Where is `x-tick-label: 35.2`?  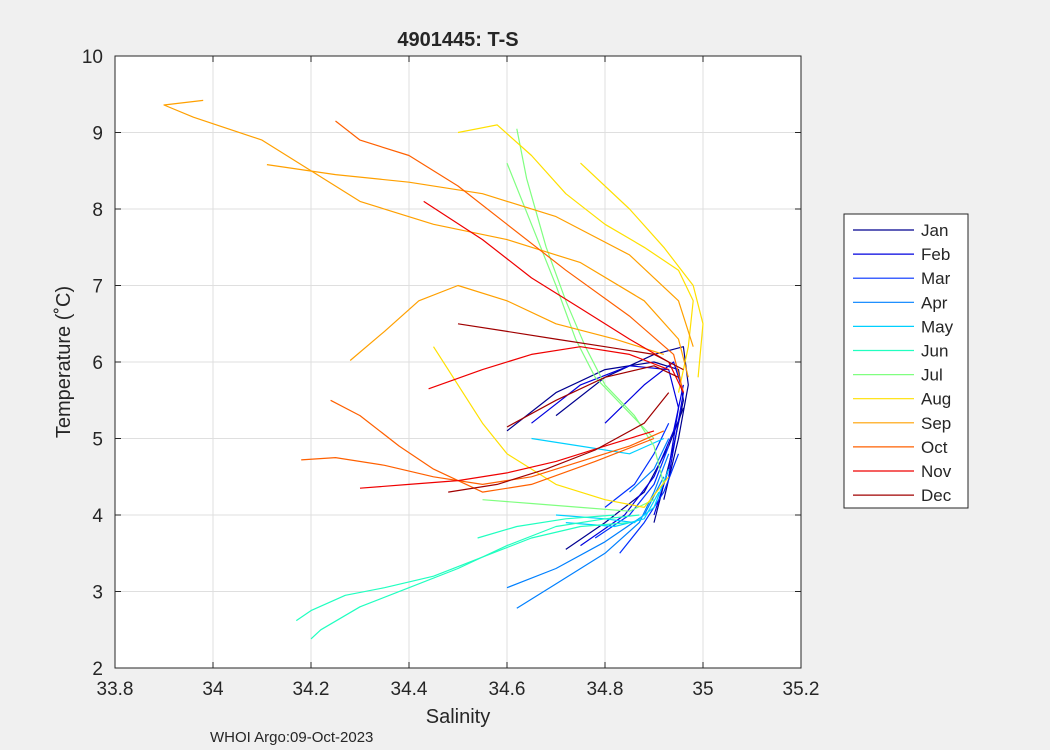 x-tick-label: 35.2 is located at coordinates (801, 689).